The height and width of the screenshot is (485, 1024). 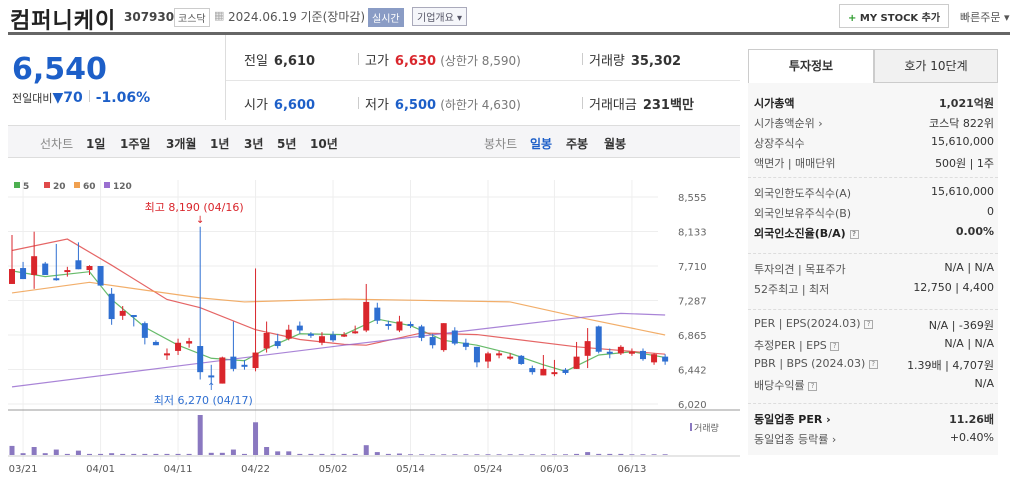 What do you see at coordinates (63, 21) in the screenshot?
I see `stock-name: 컴퍼니케이` at bounding box center [63, 21].